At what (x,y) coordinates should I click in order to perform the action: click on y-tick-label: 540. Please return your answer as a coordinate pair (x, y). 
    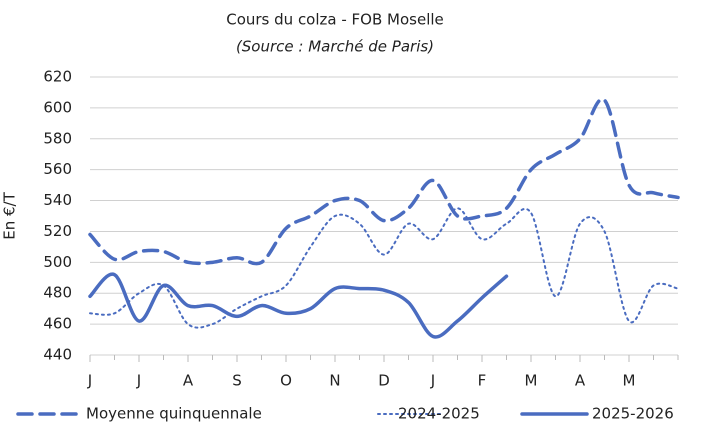
    Looking at the image, I should click on (57, 200).